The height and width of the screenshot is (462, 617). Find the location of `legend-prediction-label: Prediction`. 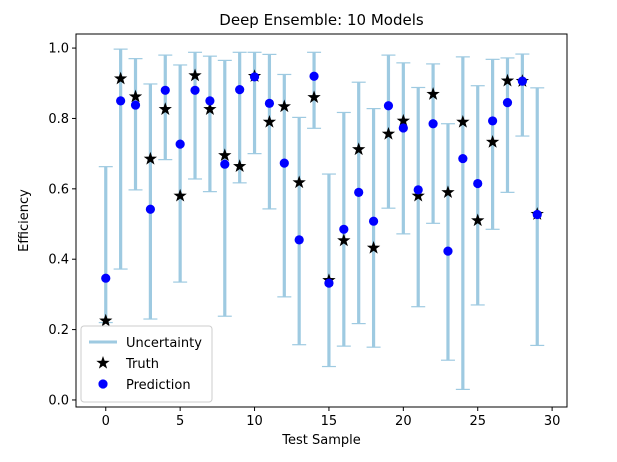

legend-prediction-label: Prediction is located at coordinates (158, 385).